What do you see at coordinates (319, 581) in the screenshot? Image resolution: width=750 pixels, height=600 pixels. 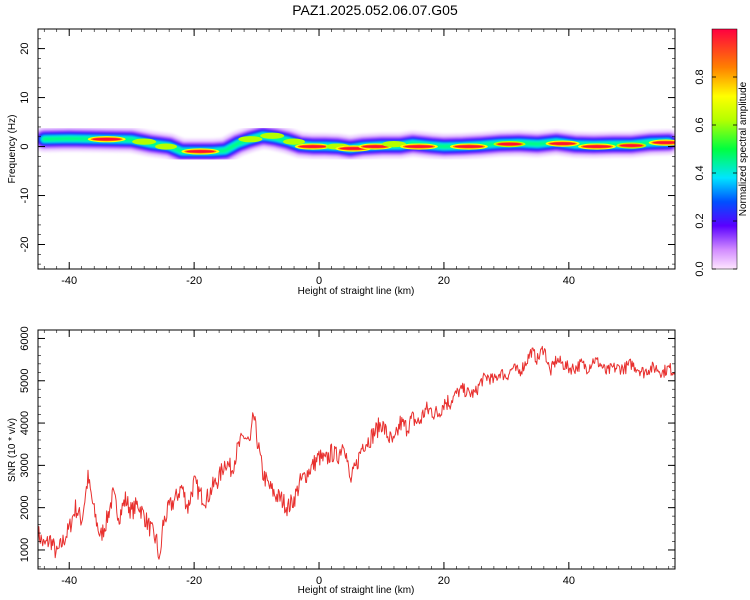 I see `snr-x-tick-label: 0` at bounding box center [319, 581].